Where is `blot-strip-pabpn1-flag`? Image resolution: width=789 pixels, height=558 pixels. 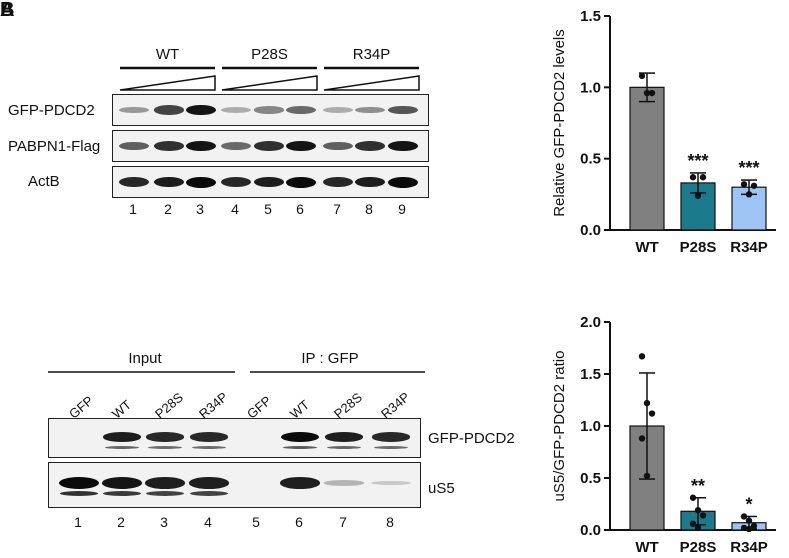
blot-strip-pabpn1-flag is located at coordinates (270, 146).